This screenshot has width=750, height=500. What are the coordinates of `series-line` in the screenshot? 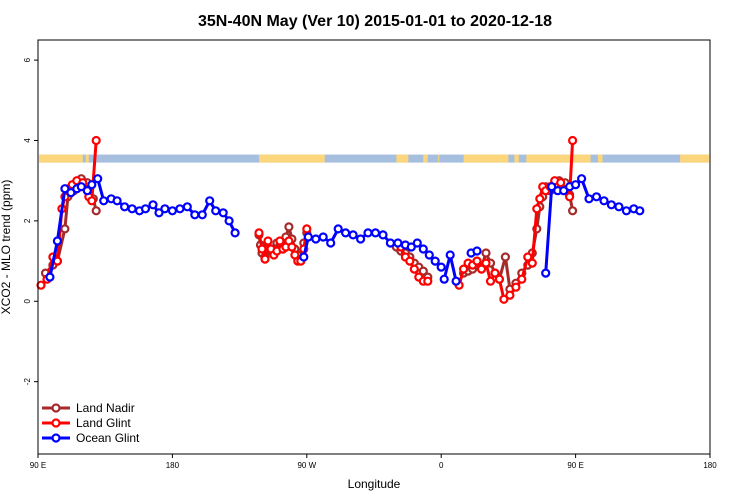 It's located at (516, 220).